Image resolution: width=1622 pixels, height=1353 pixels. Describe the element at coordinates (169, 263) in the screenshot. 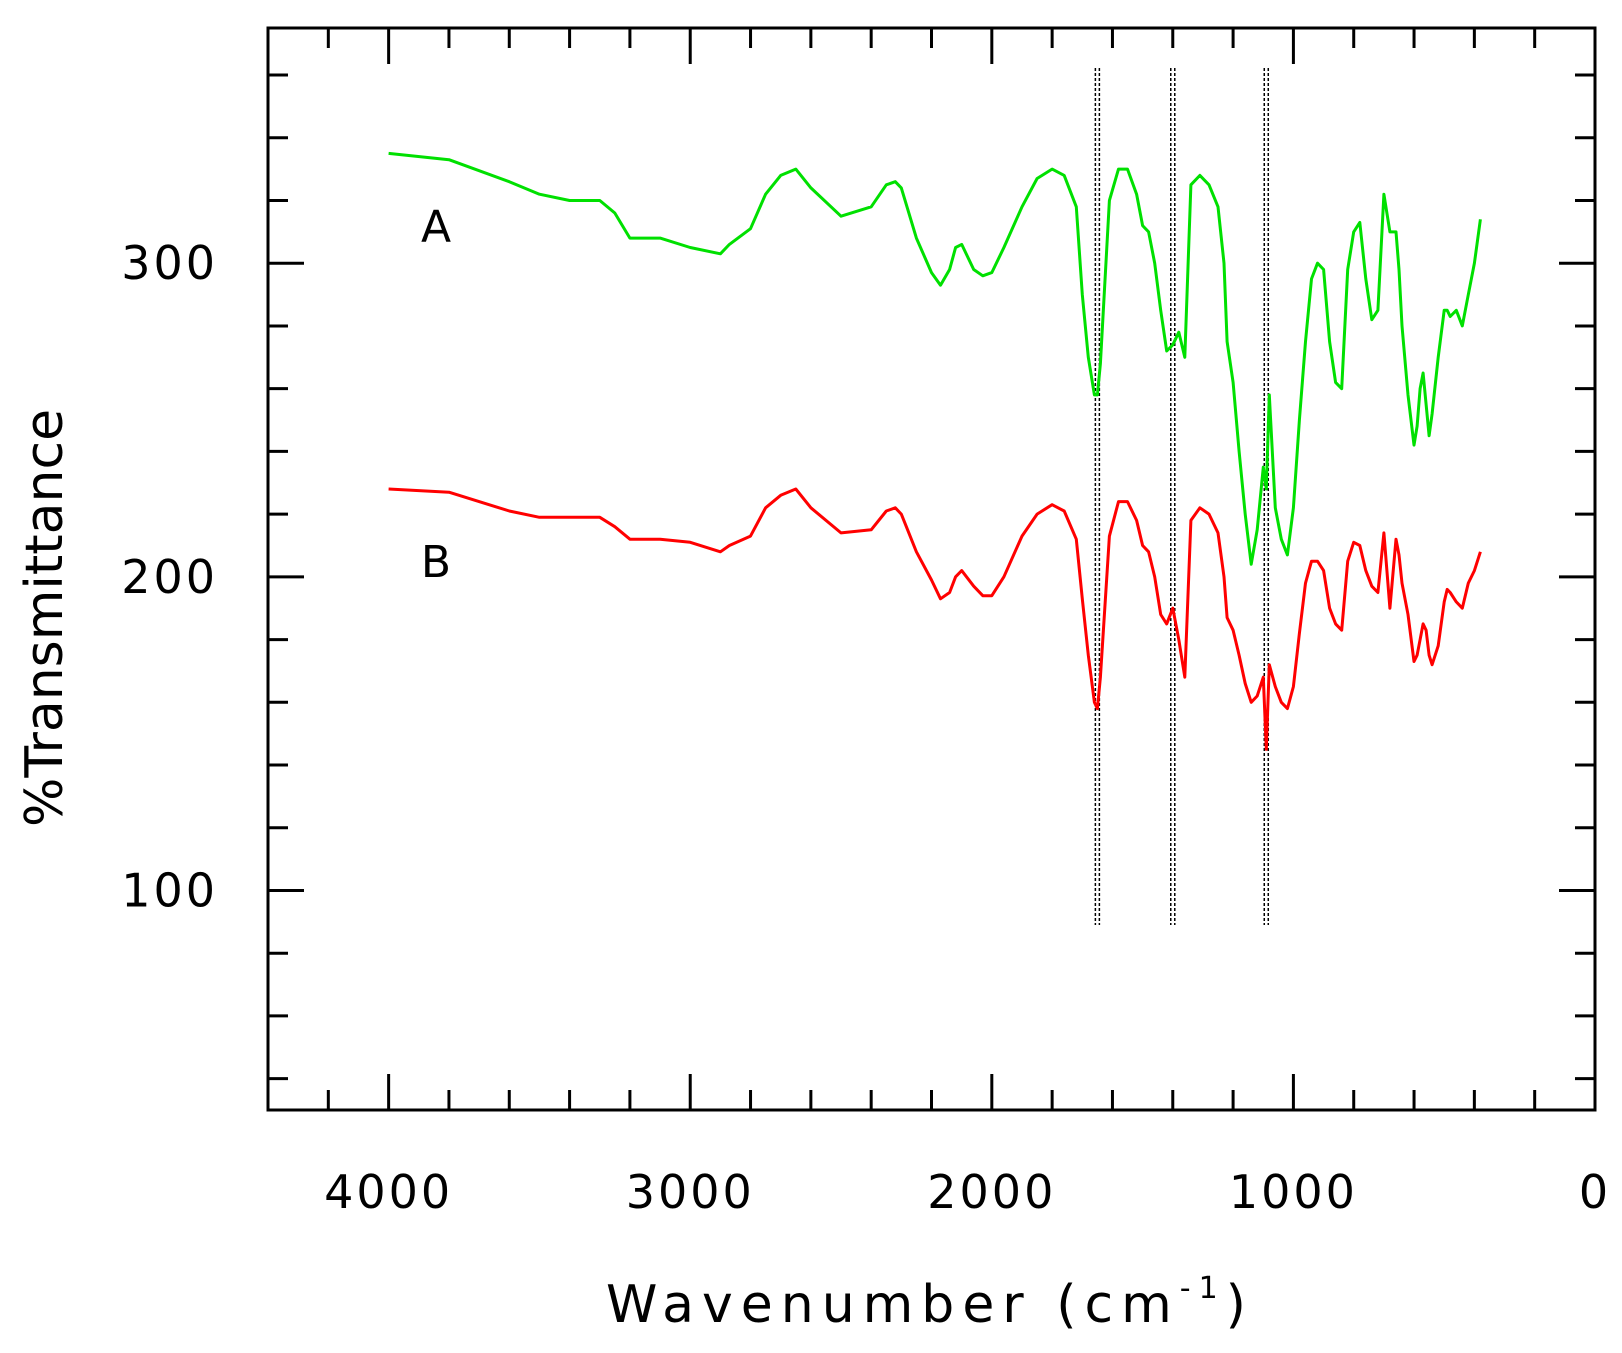

I see `y-tick-label: 300` at that location.